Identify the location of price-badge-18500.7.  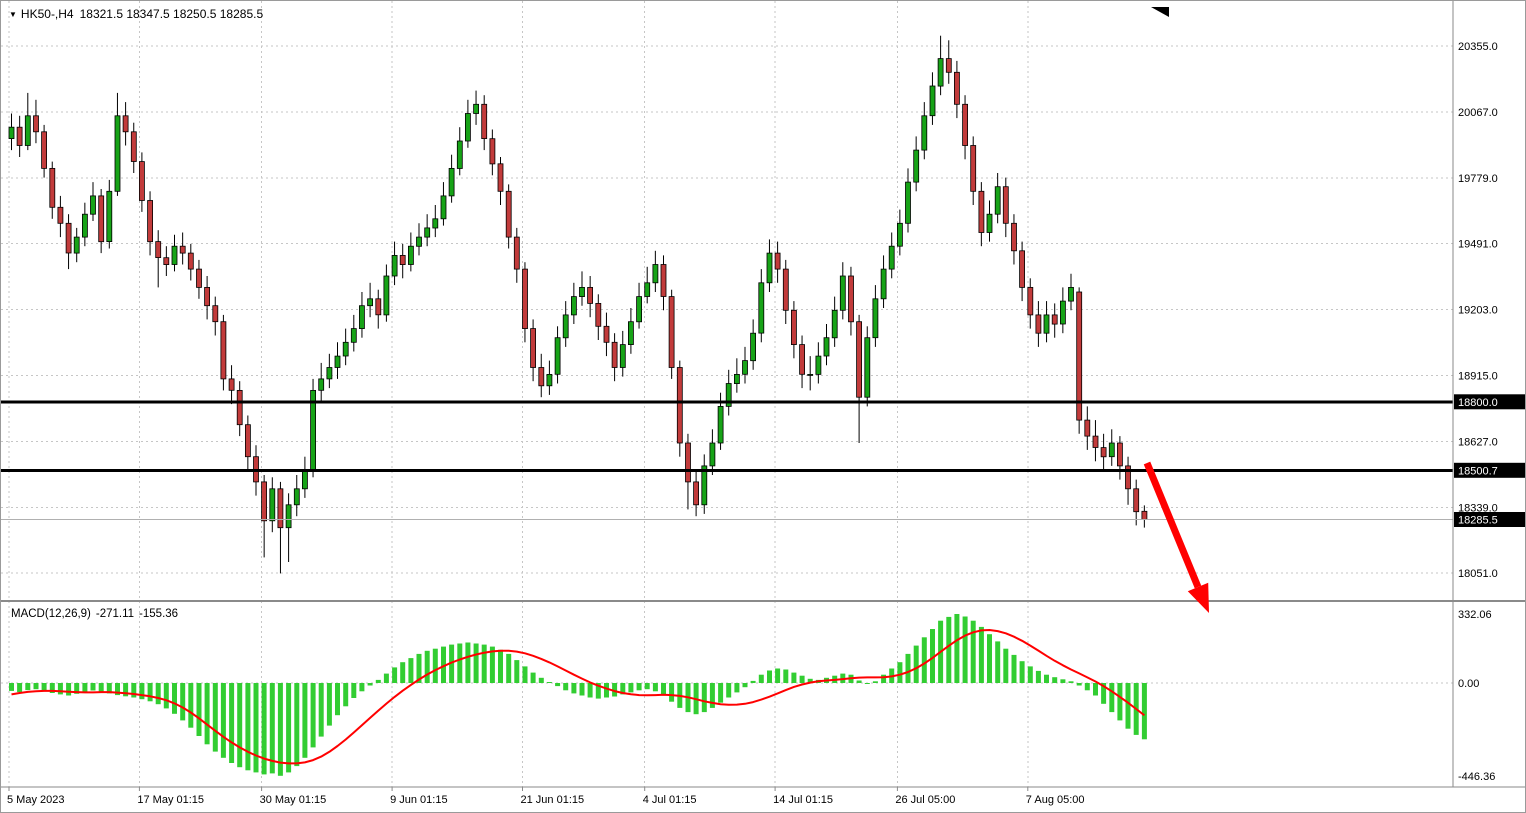
(1489, 470).